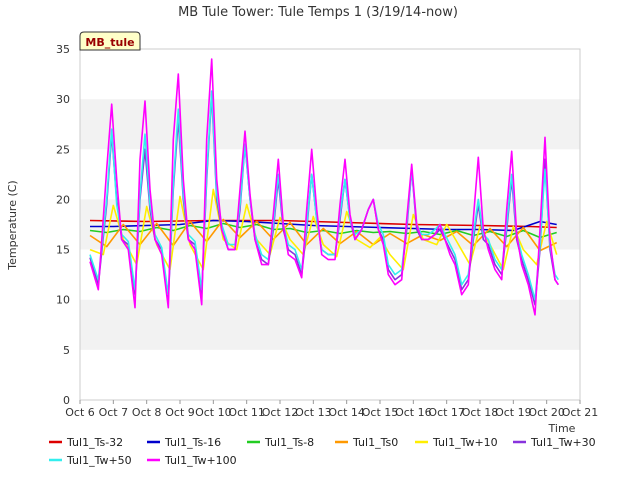  I want to click on badge-box, so click(110, 41).